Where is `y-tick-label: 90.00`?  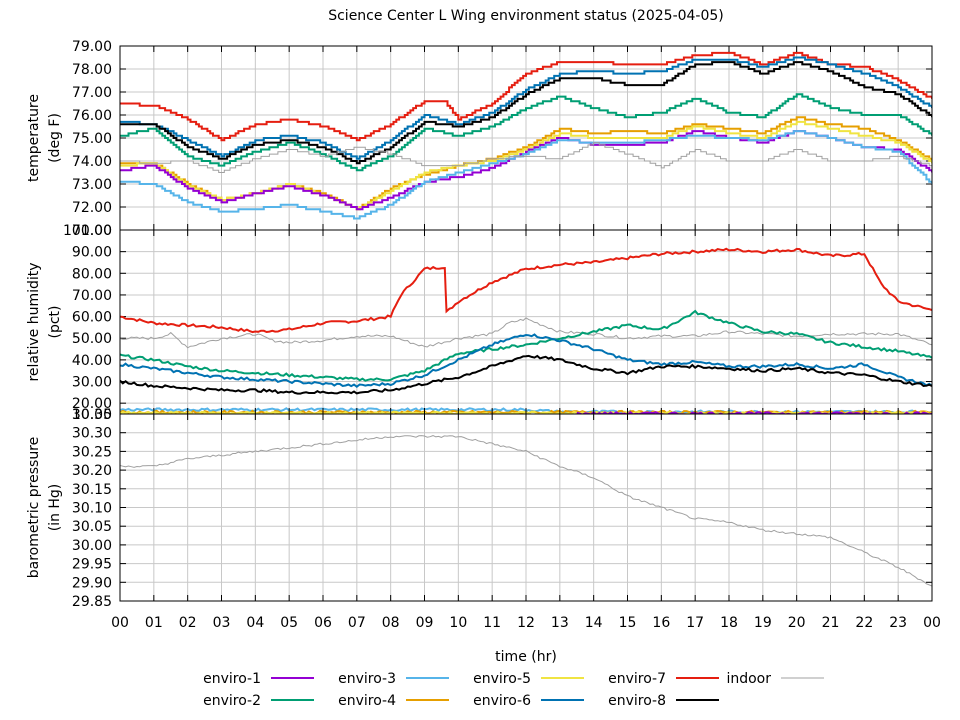 y-tick-label: 90.00 is located at coordinates (92, 253).